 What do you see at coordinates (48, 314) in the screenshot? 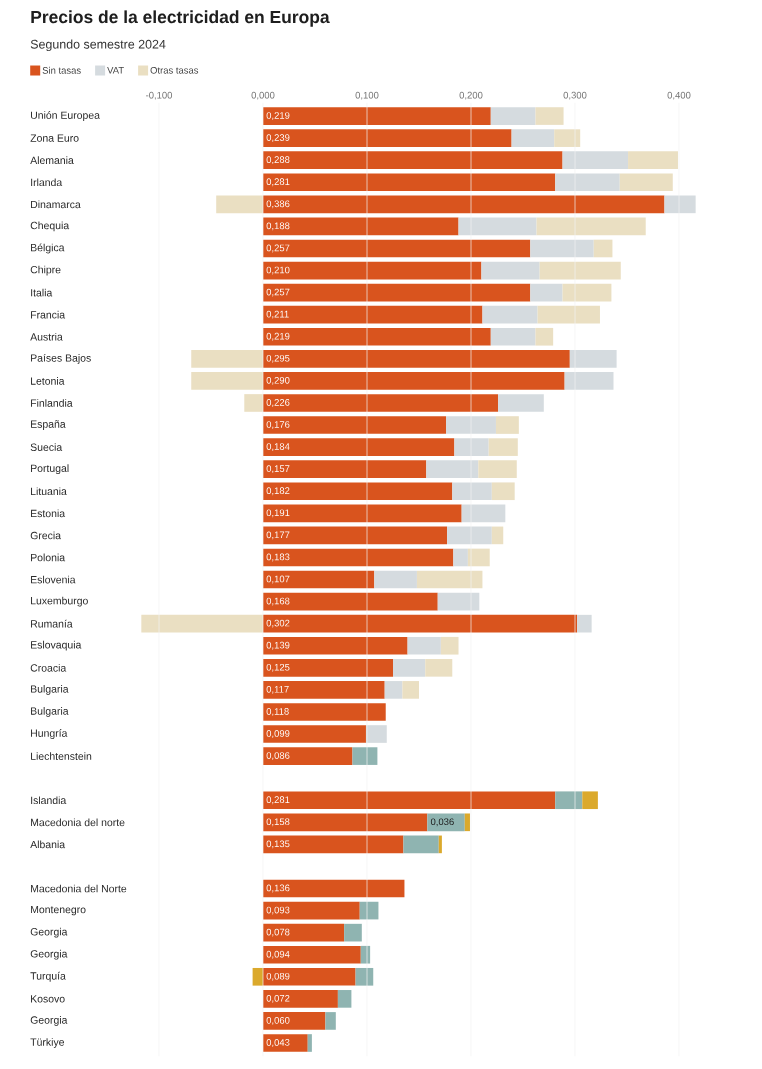
I see `y-tick-label: Francia` at bounding box center [48, 314].